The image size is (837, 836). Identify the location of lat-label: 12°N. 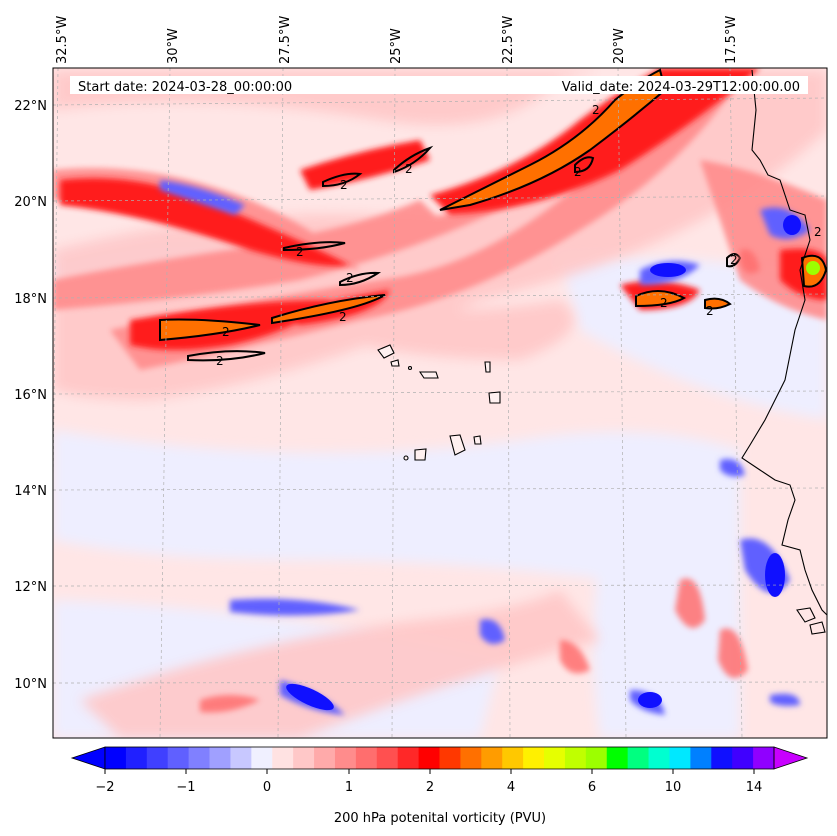
(30, 587).